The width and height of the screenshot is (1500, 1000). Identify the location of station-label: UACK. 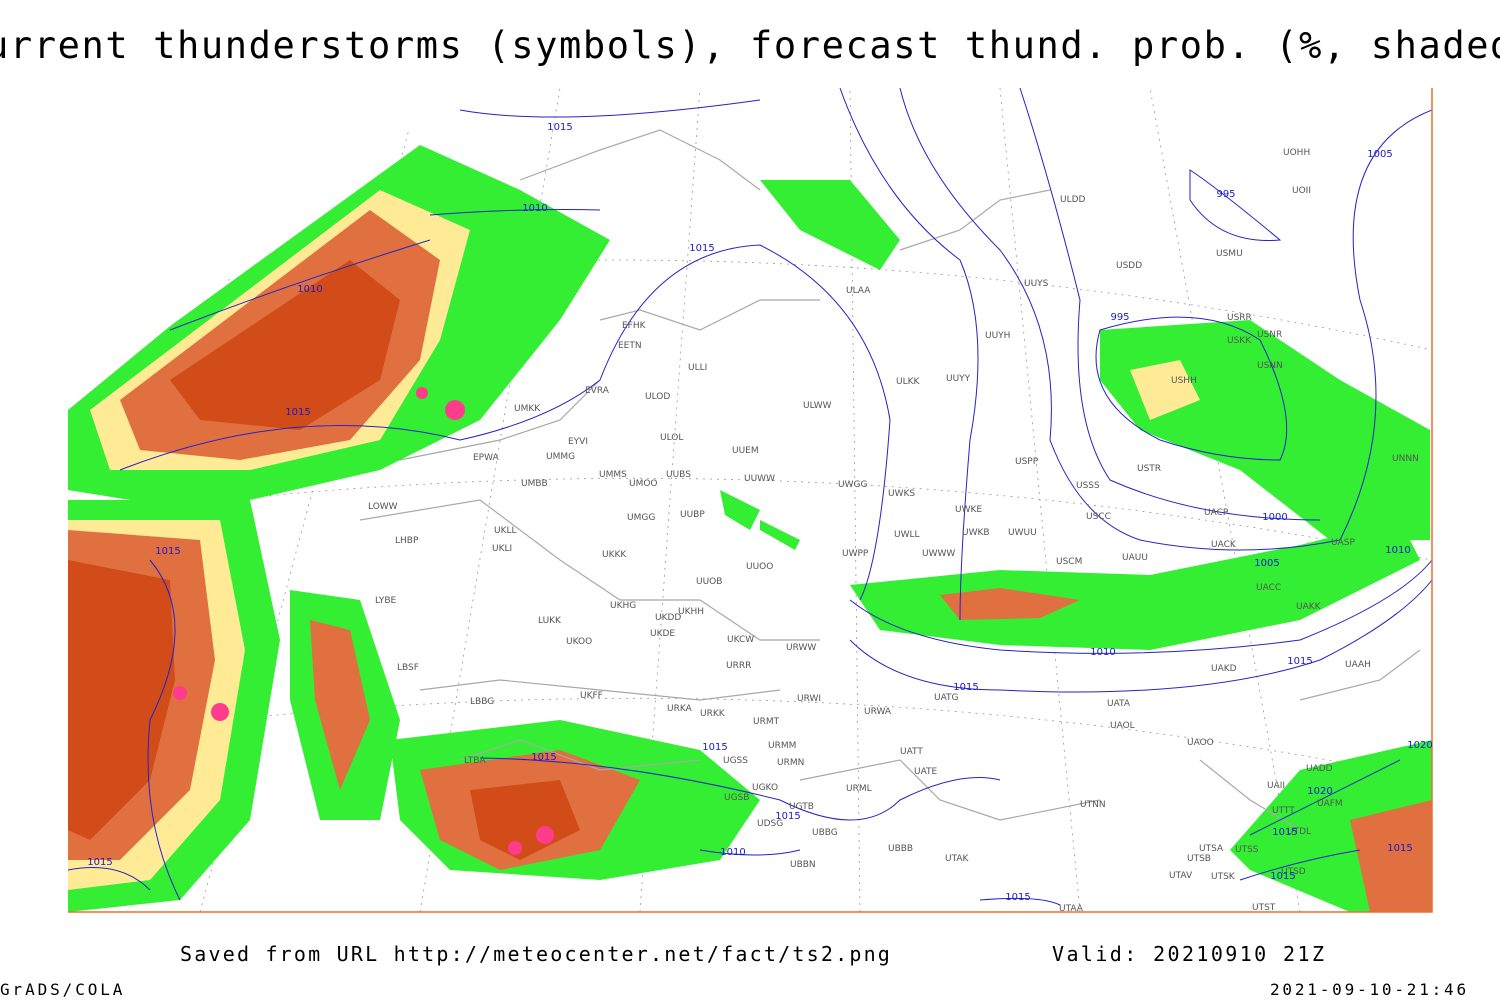
(1224, 545).